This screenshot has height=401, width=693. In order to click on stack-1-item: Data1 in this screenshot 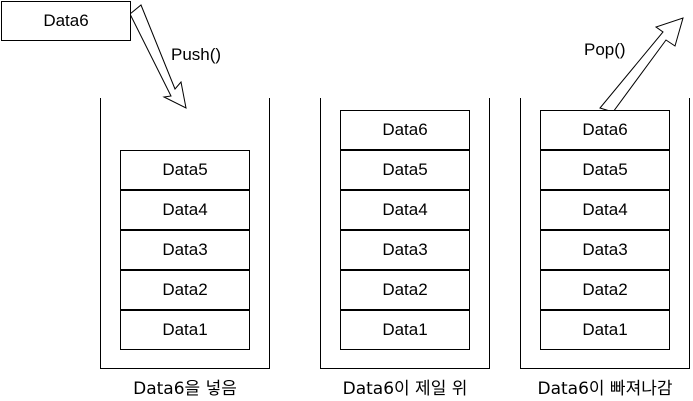, I will do `click(185, 330)`.